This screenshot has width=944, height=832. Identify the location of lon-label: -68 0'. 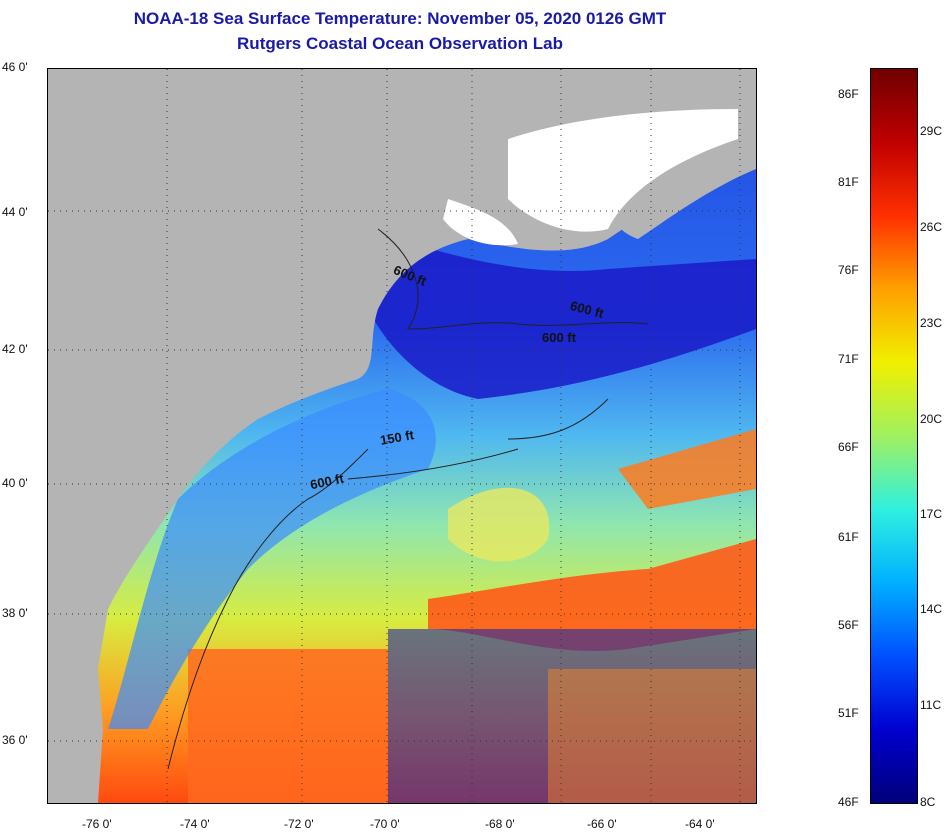
(500, 824).